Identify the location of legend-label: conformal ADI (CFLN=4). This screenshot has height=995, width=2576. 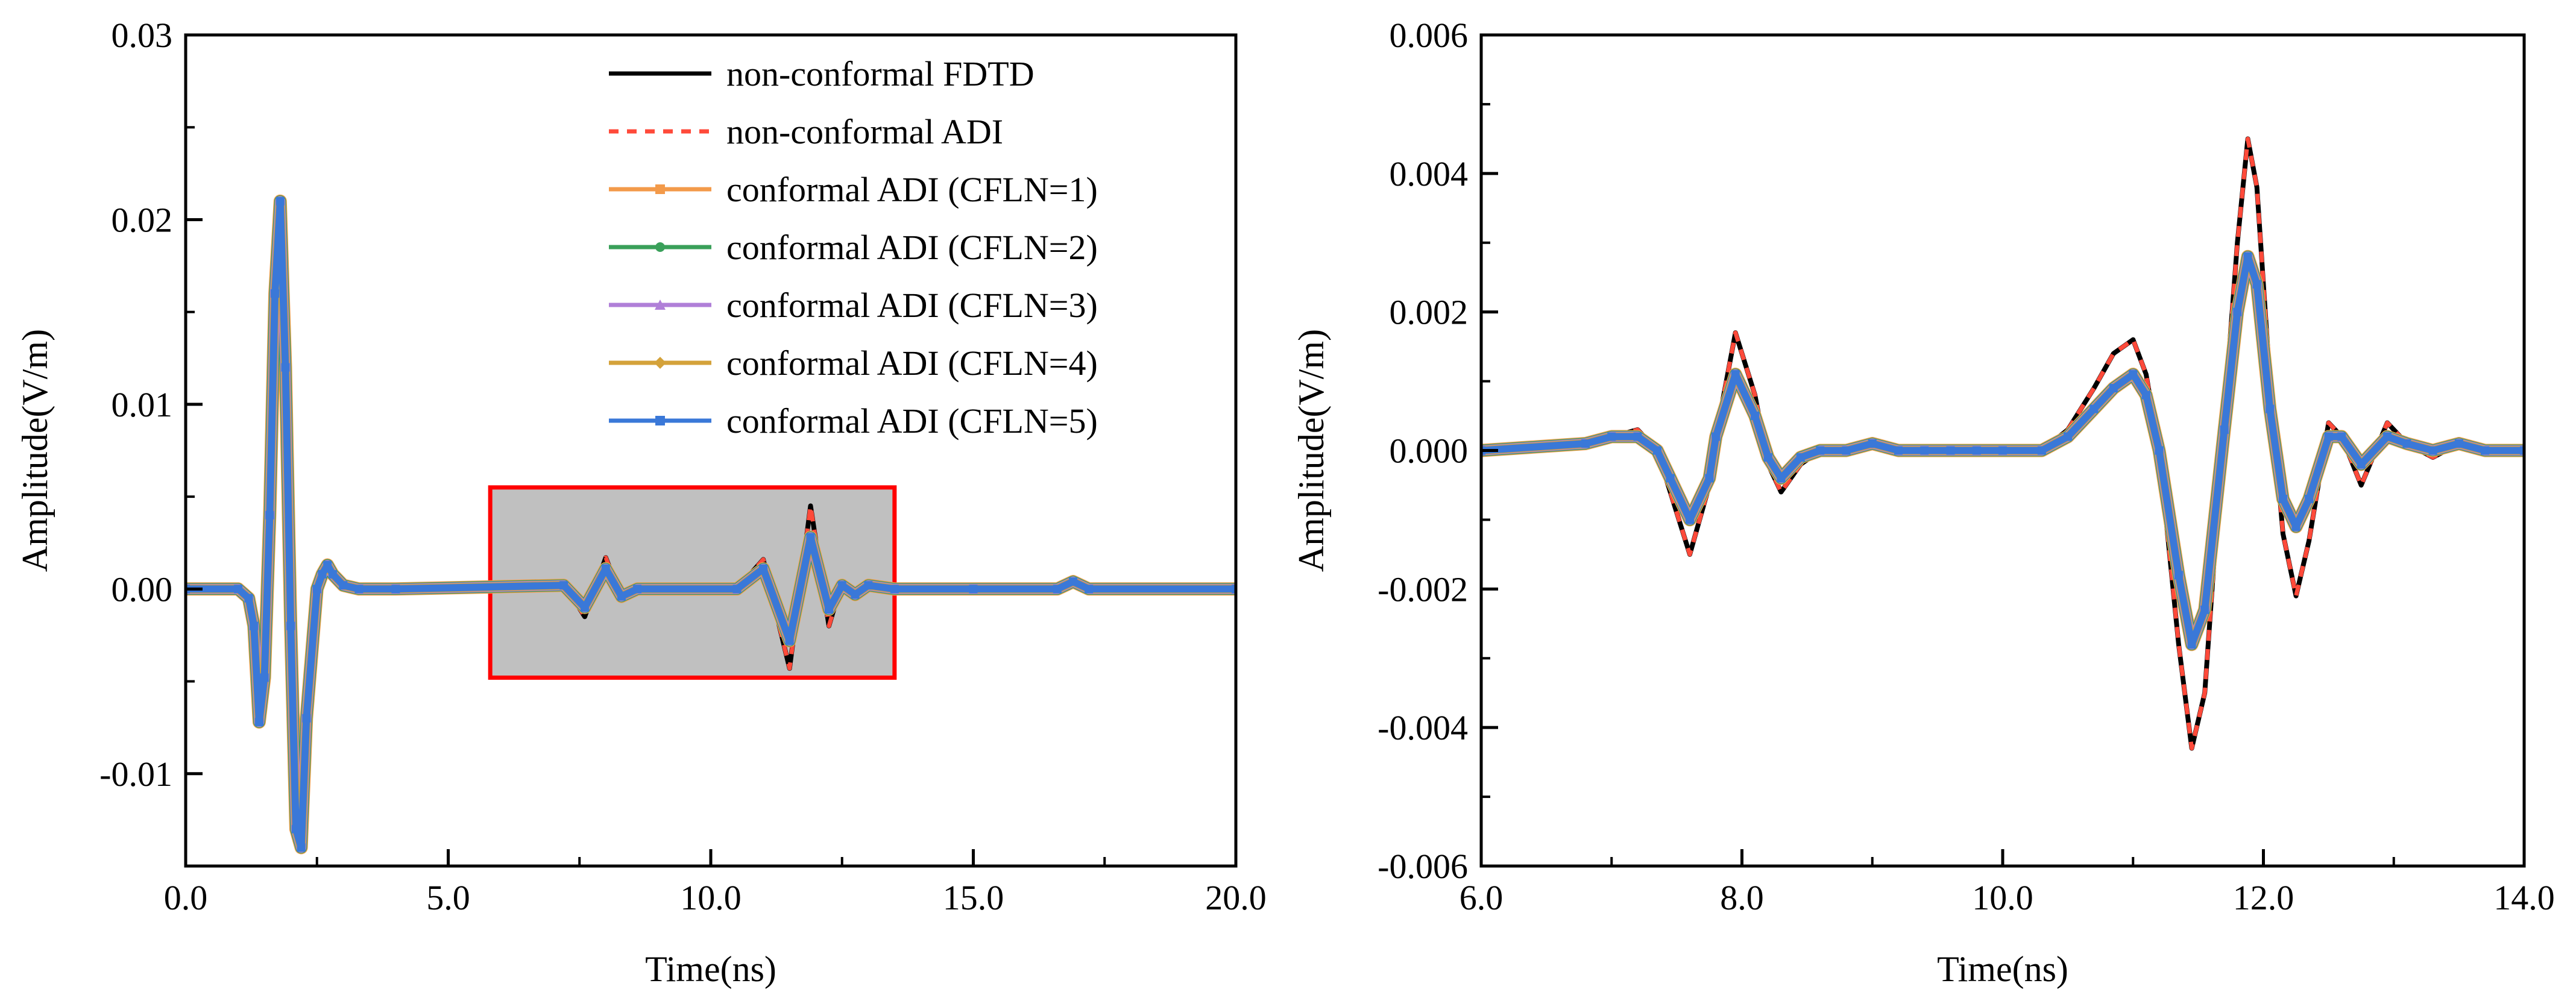
(912, 363).